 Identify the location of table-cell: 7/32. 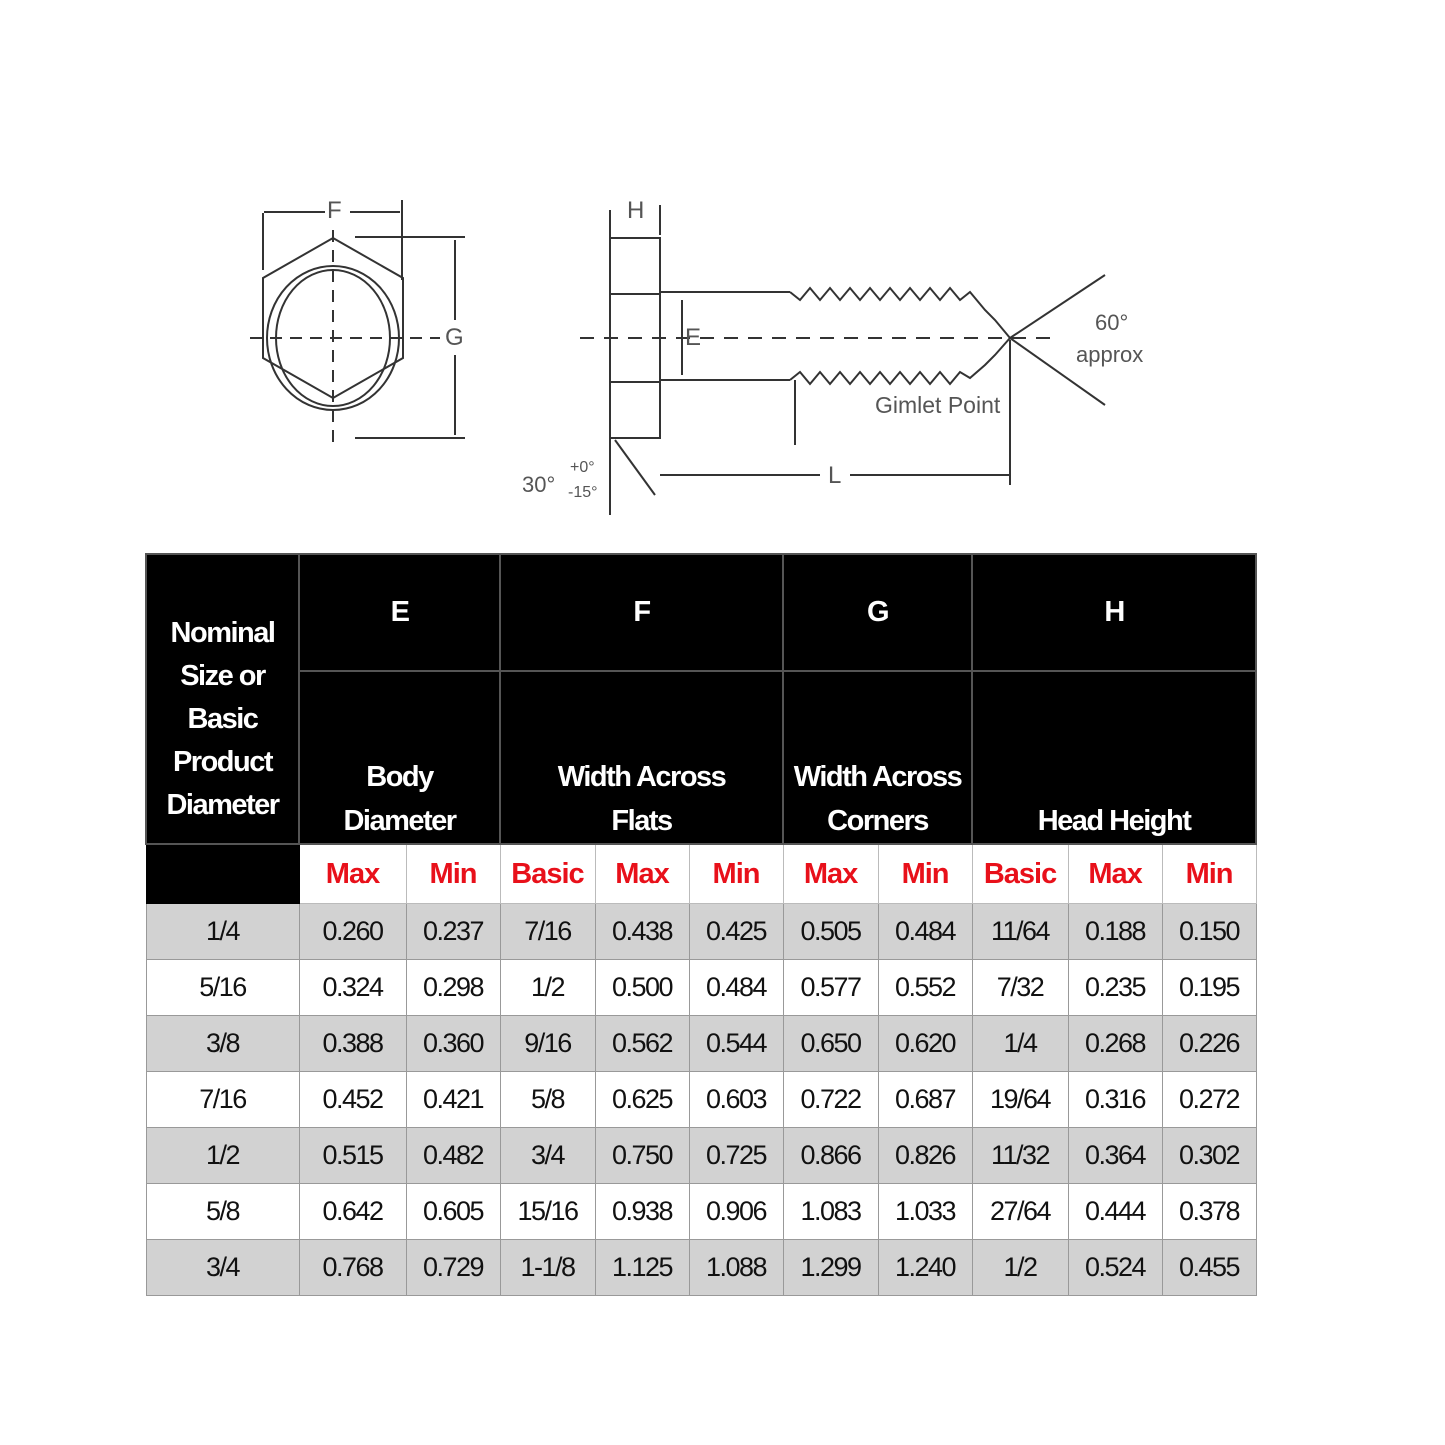
(1020, 987).